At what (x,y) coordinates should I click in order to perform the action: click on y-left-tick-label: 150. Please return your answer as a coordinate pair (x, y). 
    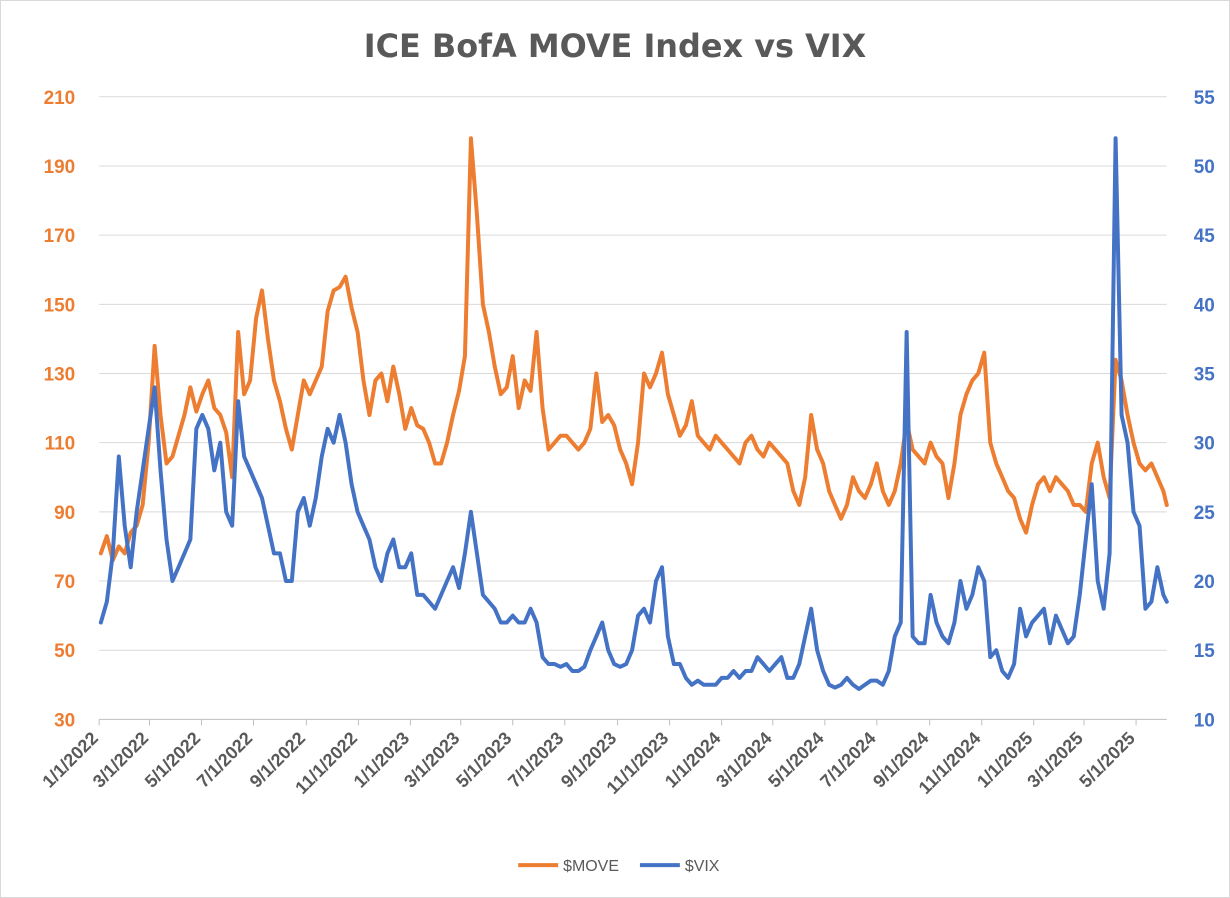
    Looking at the image, I should click on (60, 305).